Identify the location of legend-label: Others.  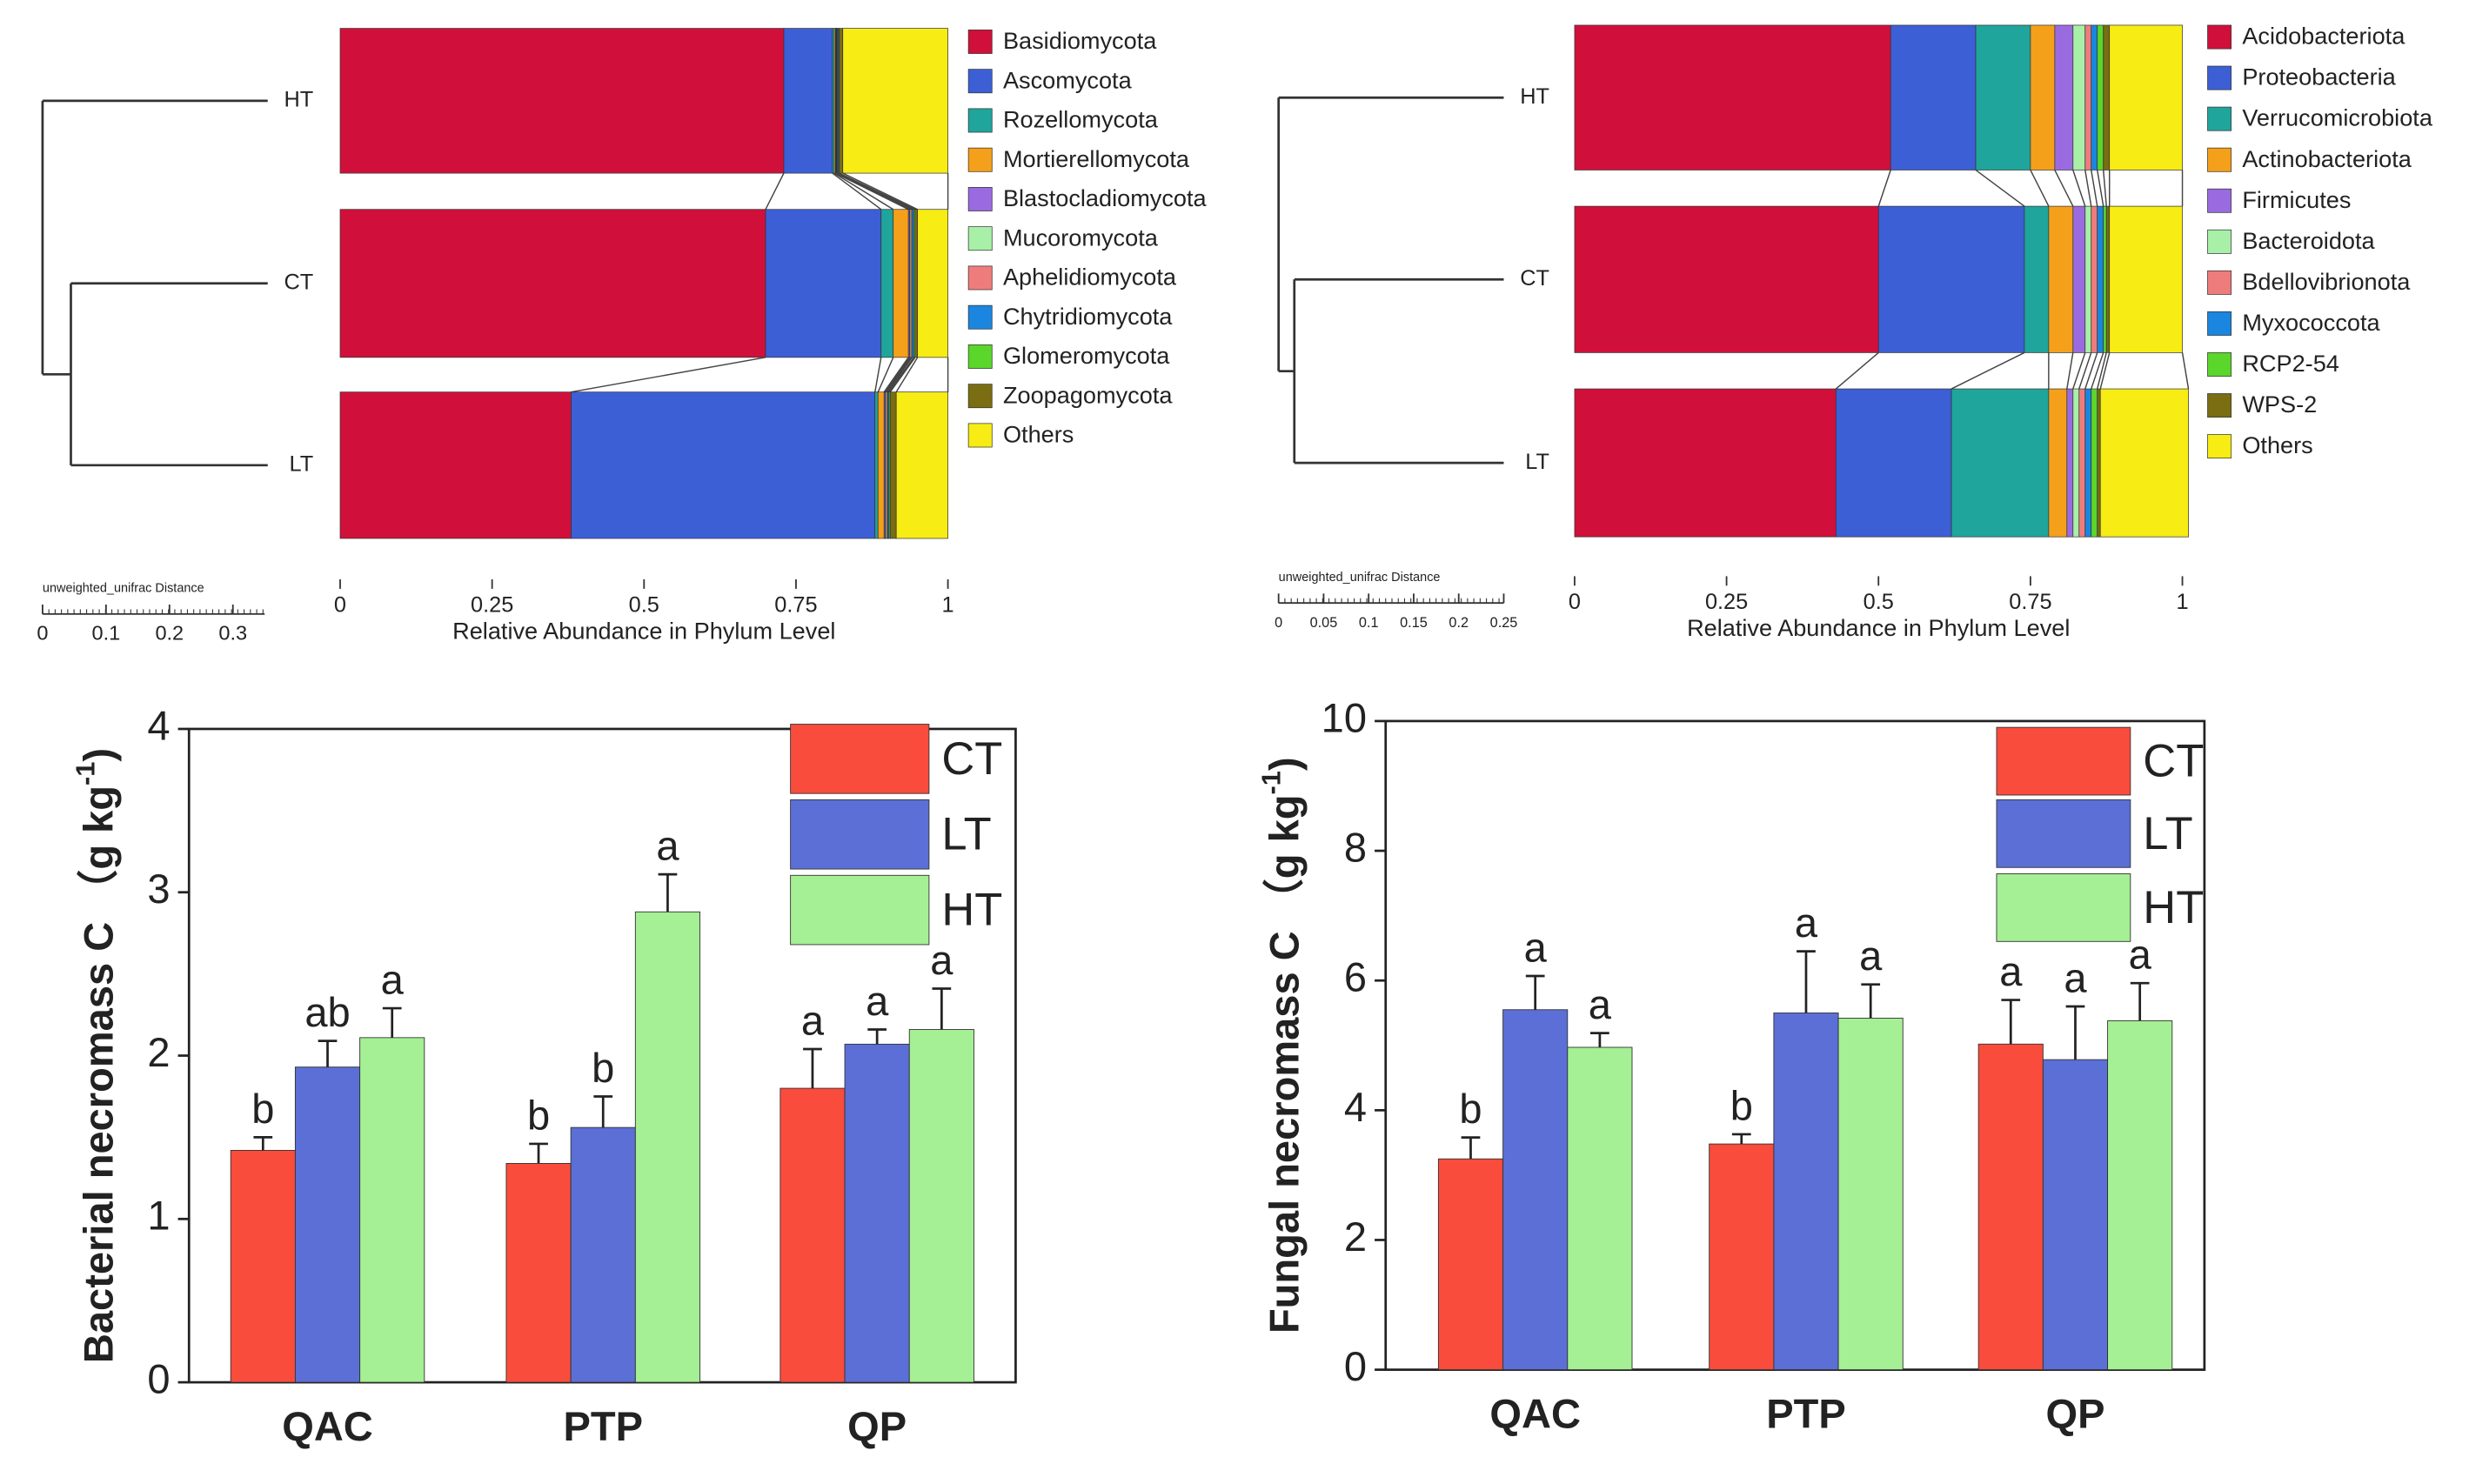
(1038, 435).